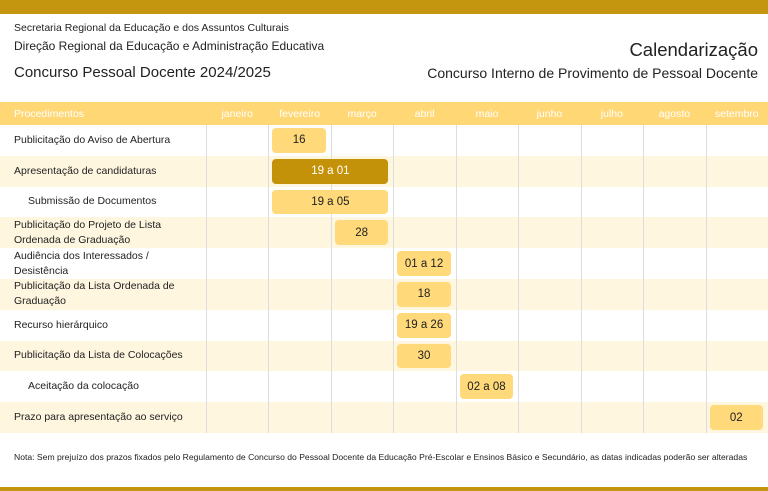 This screenshot has height=491, width=768. Describe the element at coordinates (611, 113) in the screenshot. I see `column-header: julho` at that location.